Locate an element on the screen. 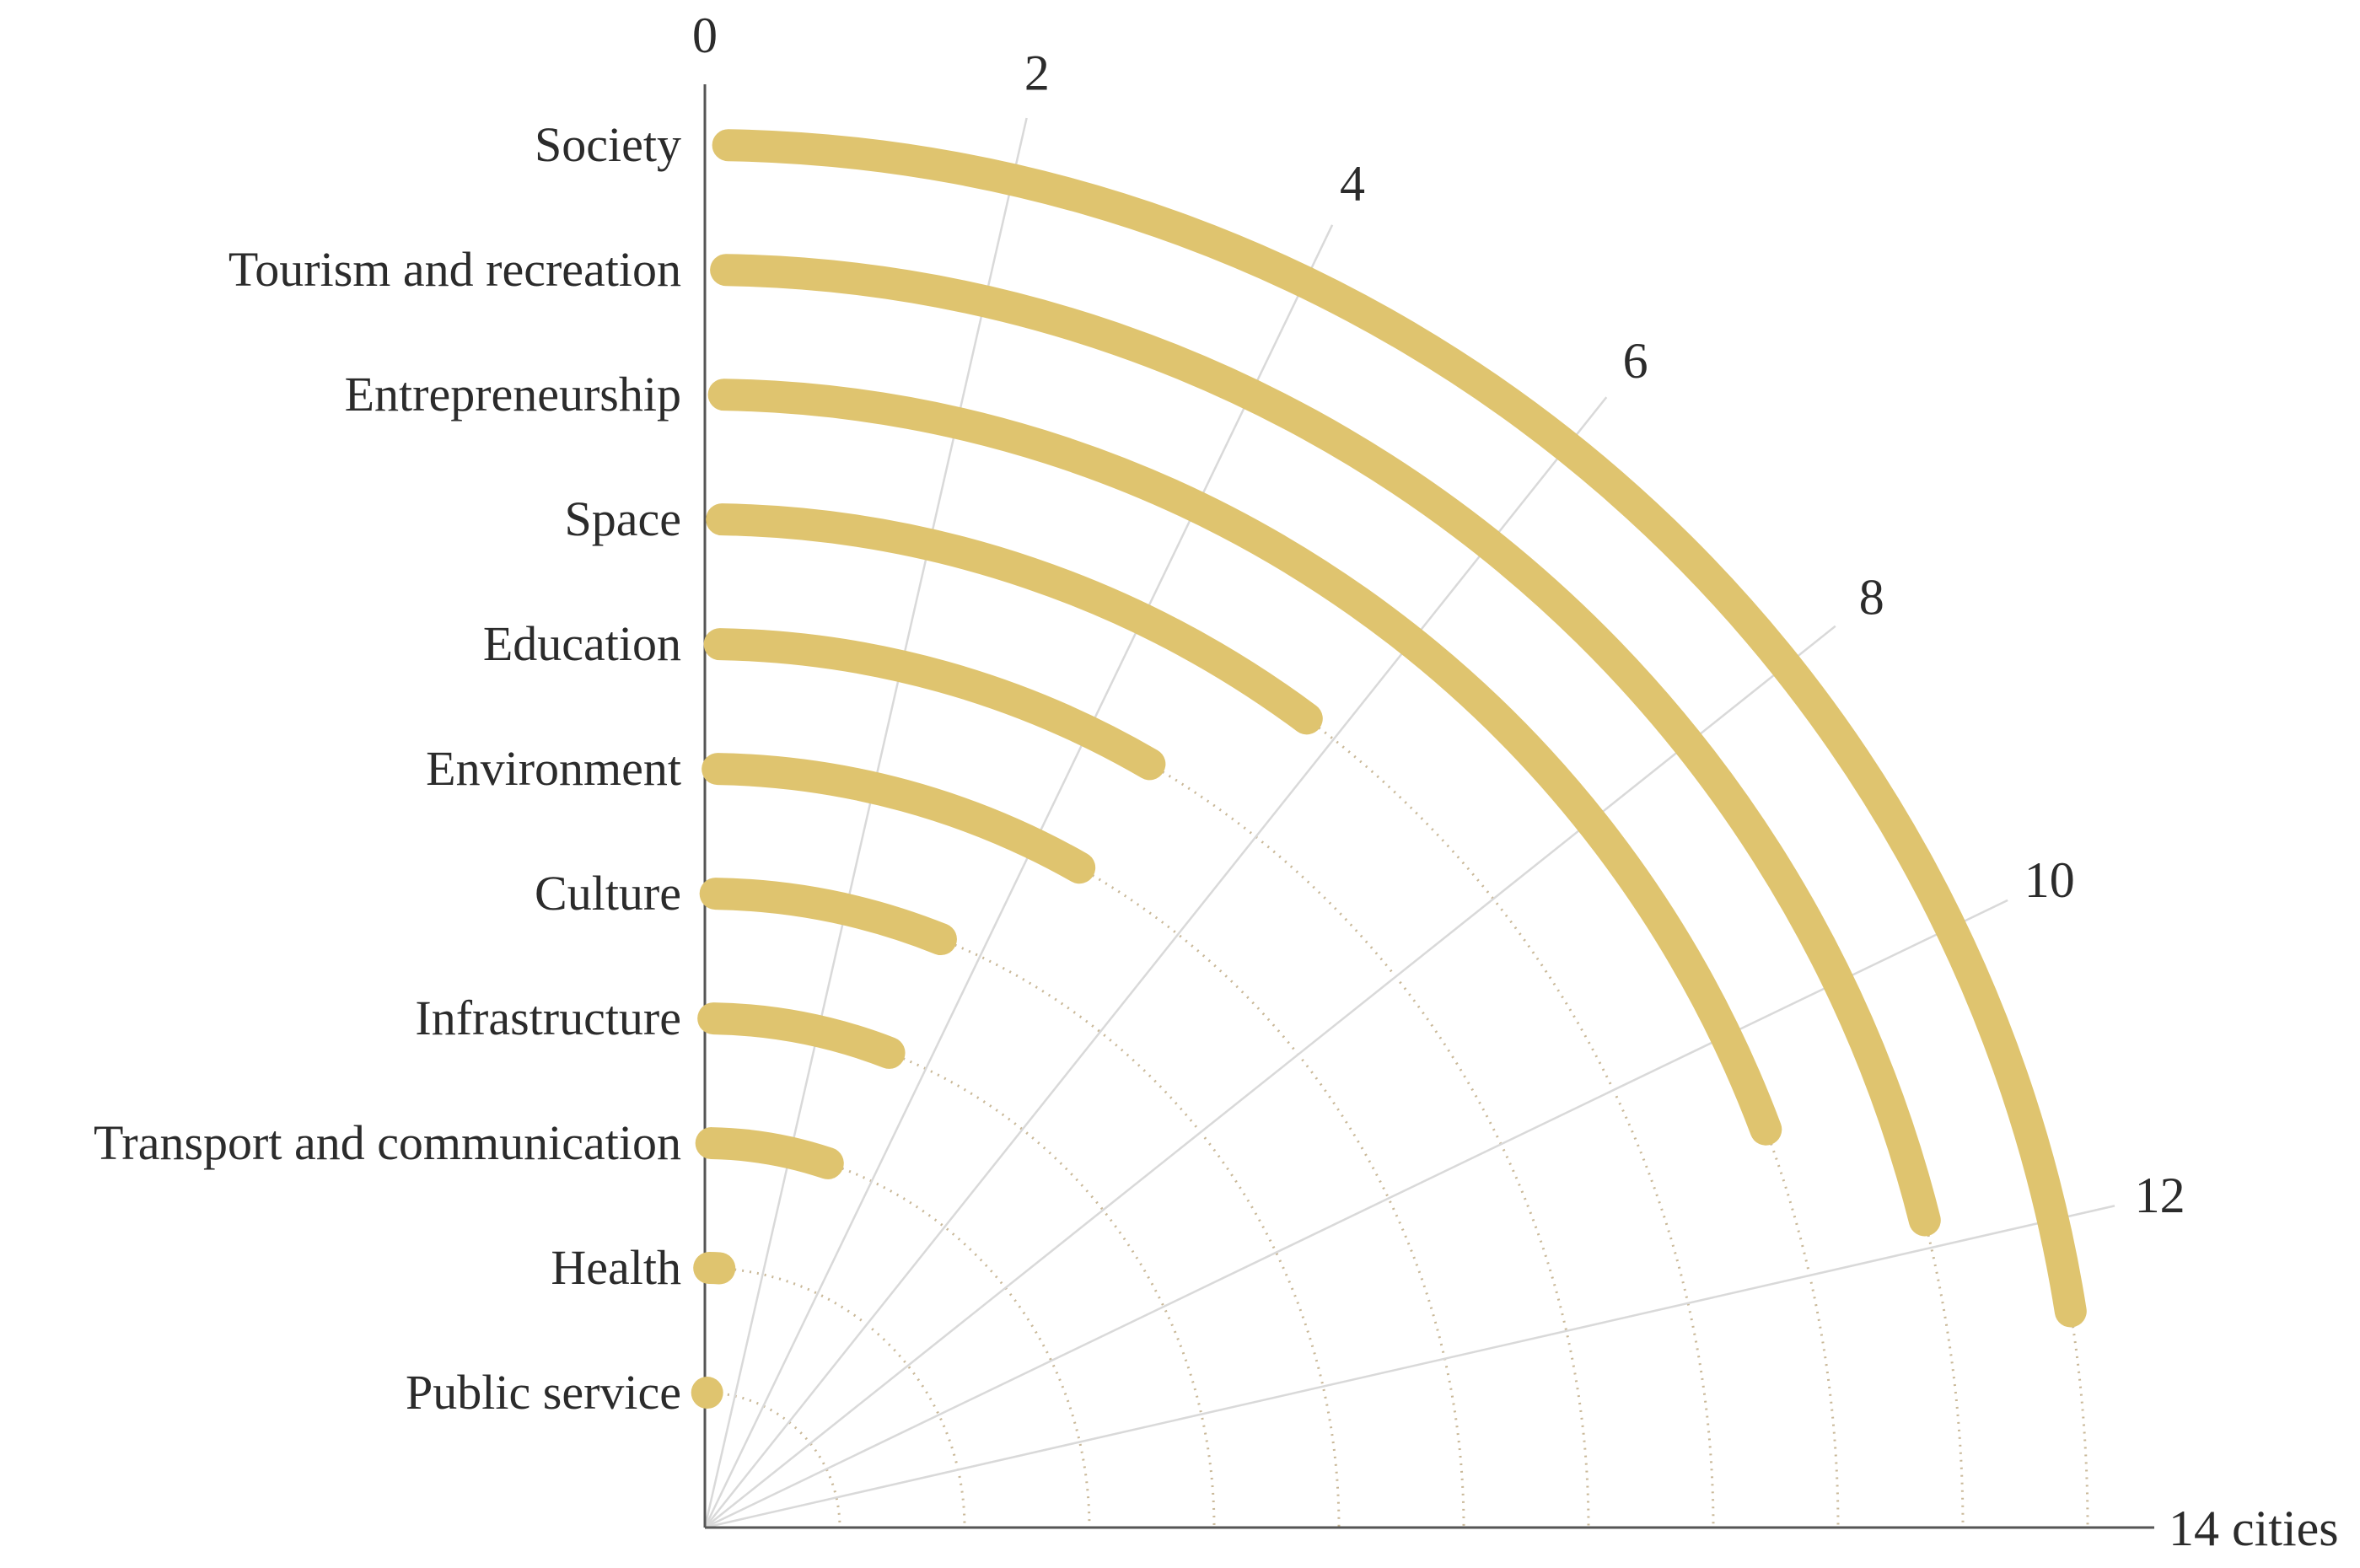 This screenshot has width=2360, height=1568. category-label: Society is located at coordinates (608, 144).